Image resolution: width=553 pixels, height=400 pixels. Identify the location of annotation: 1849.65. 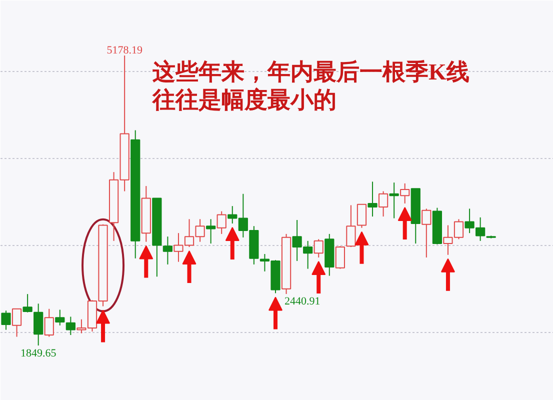
(38, 354).